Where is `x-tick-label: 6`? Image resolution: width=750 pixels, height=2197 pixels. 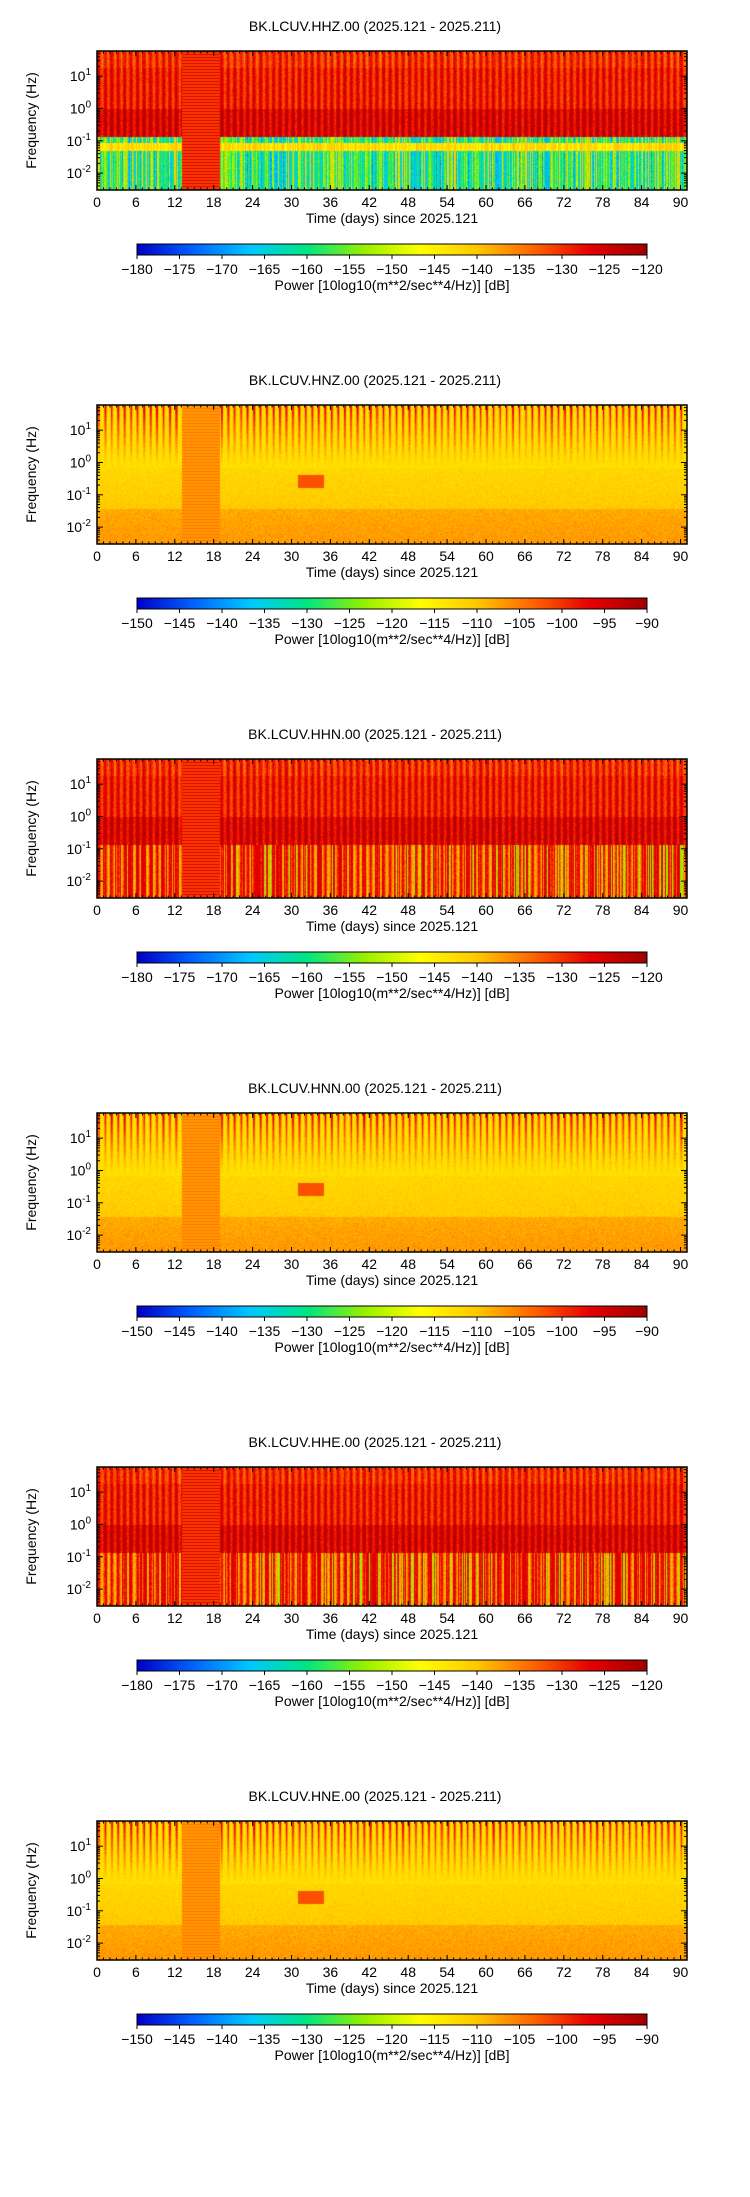
x-tick-label: 6 is located at coordinates (136, 556).